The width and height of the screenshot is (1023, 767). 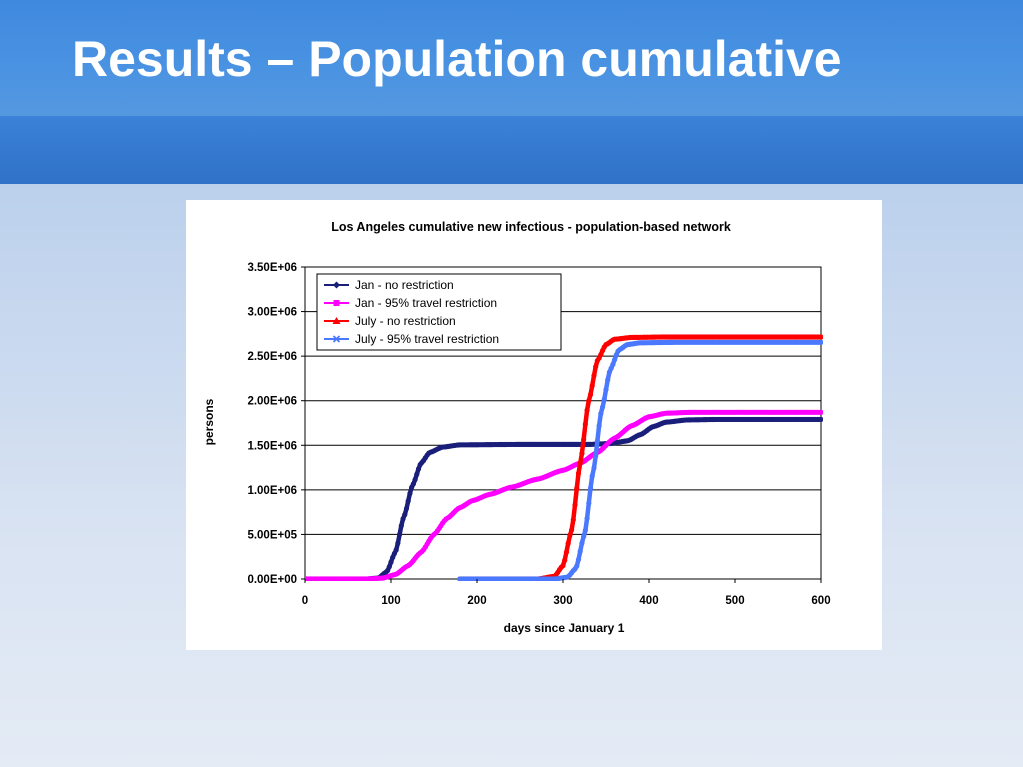 What do you see at coordinates (305, 601) in the screenshot?
I see `x-tick-label: 0` at bounding box center [305, 601].